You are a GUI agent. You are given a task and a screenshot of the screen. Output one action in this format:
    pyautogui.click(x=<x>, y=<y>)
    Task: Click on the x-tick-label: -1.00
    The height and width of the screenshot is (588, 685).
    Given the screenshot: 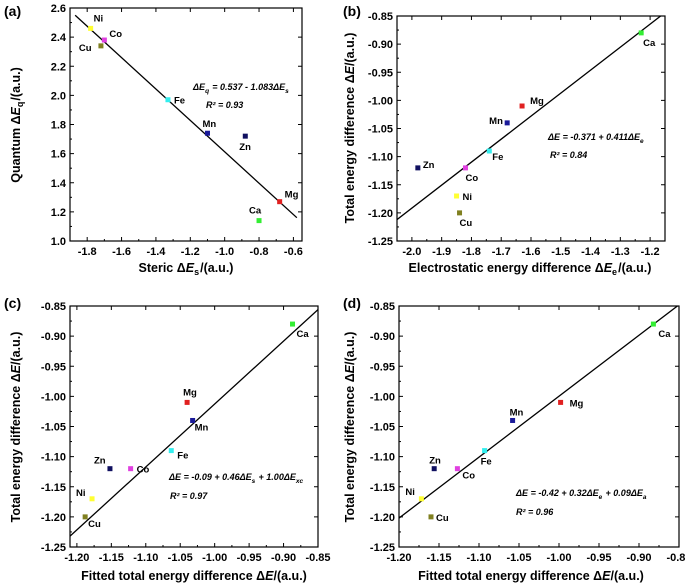 What is the action you would take?
    pyautogui.click(x=214, y=558)
    